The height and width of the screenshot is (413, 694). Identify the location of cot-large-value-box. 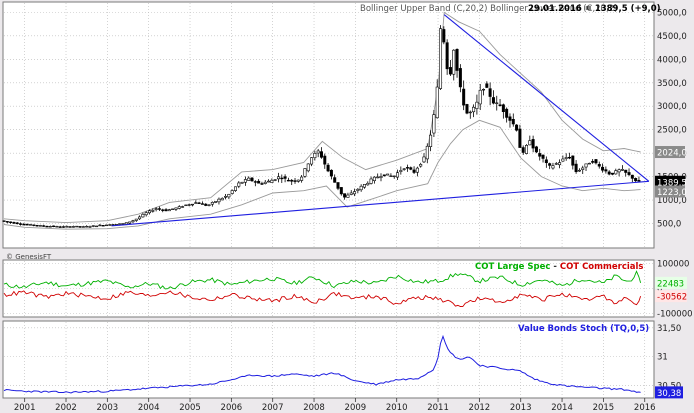
(671, 282).